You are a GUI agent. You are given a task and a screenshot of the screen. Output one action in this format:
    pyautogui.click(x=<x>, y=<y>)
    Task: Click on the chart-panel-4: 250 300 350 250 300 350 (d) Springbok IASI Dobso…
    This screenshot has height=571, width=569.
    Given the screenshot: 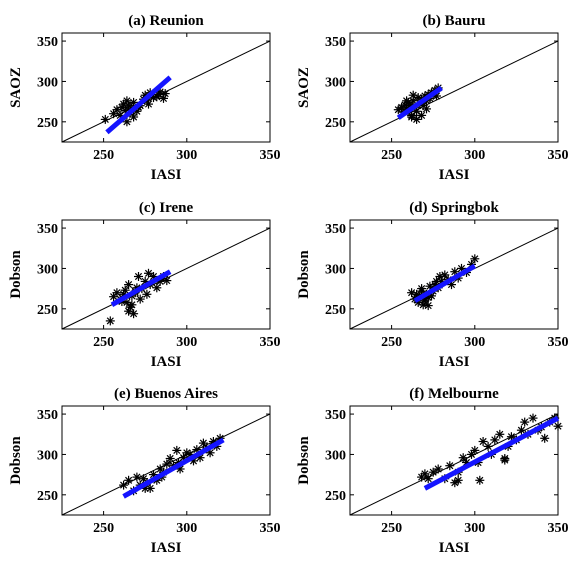 What is the action you would take?
    pyautogui.click(x=432, y=285)
    